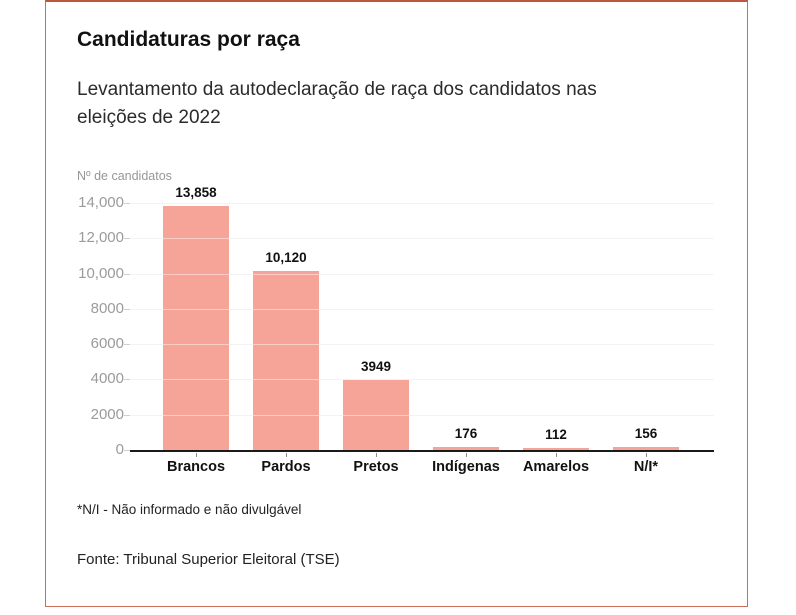 The height and width of the screenshot is (615, 796). What do you see at coordinates (107, 308) in the screenshot?
I see `y-tick-label: 8000` at bounding box center [107, 308].